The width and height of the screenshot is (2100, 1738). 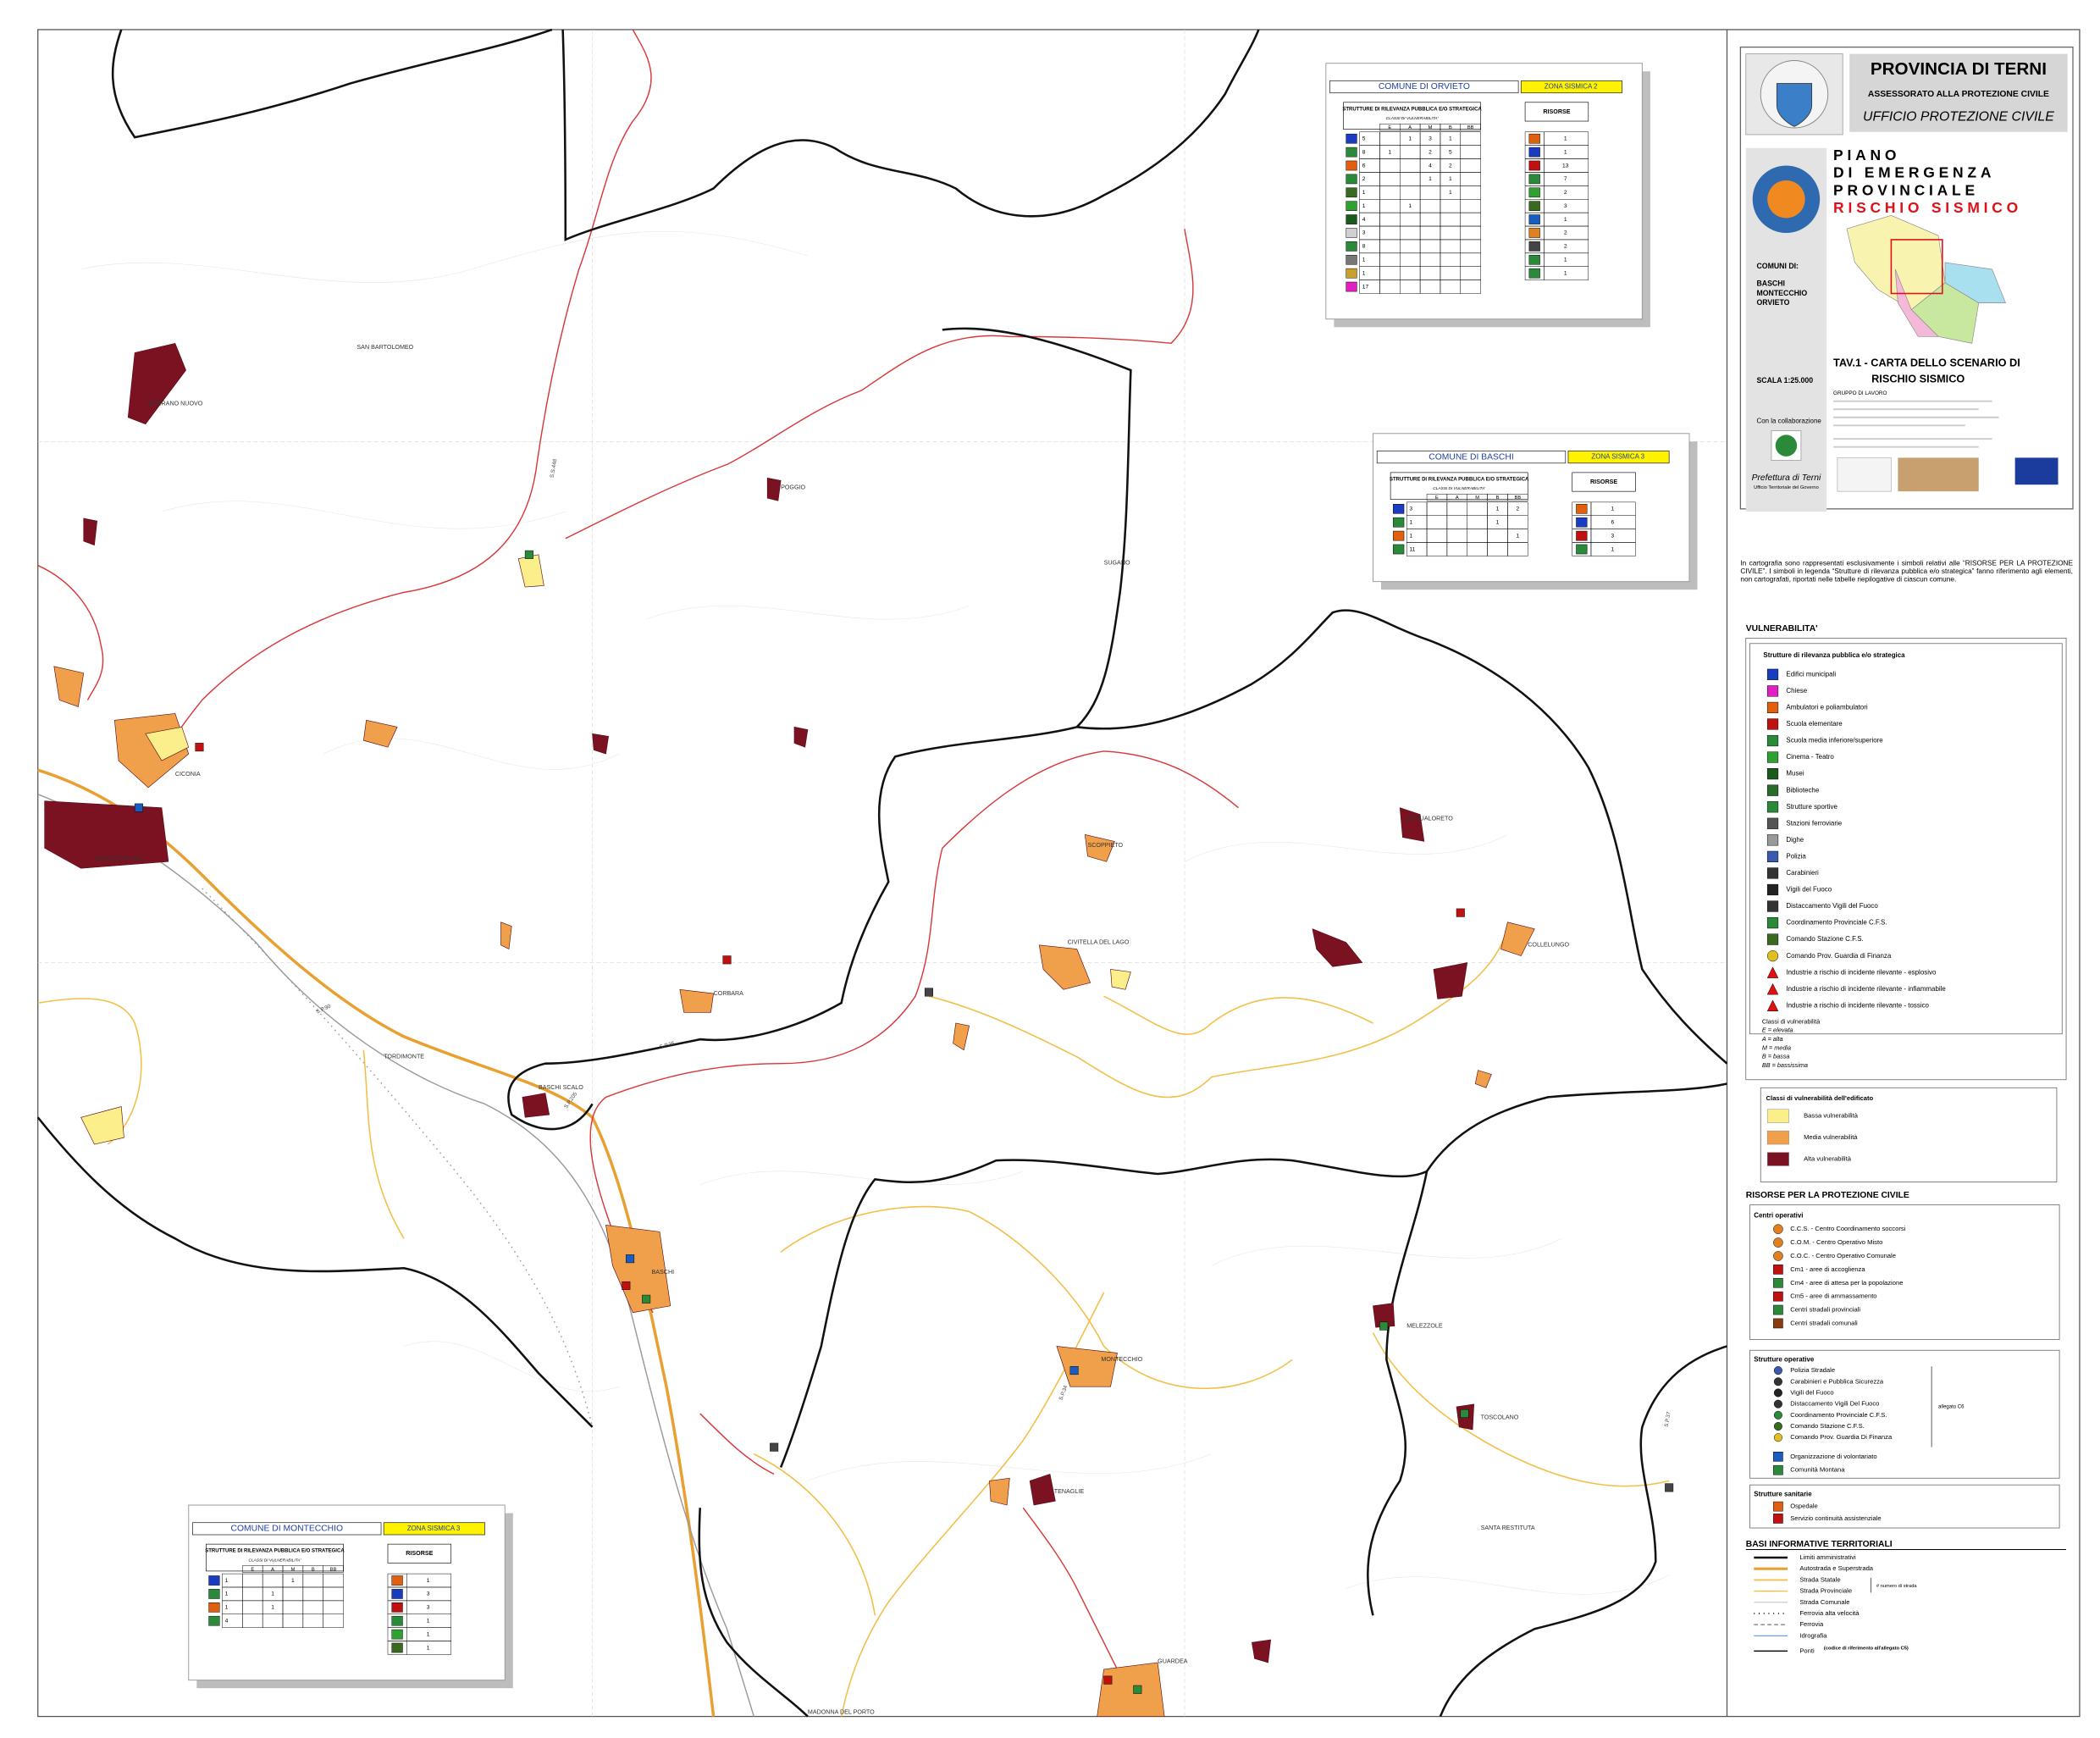 What do you see at coordinates (428, 1608) in the screenshot?
I see `risorse-value: 3` at bounding box center [428, 1608].